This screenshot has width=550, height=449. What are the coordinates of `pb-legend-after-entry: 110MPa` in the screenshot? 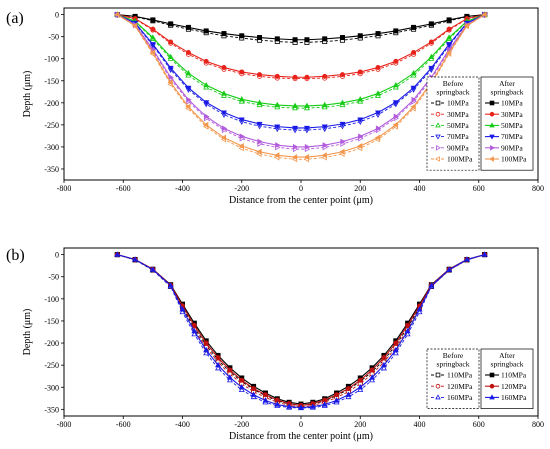 It's located at (514, 375).